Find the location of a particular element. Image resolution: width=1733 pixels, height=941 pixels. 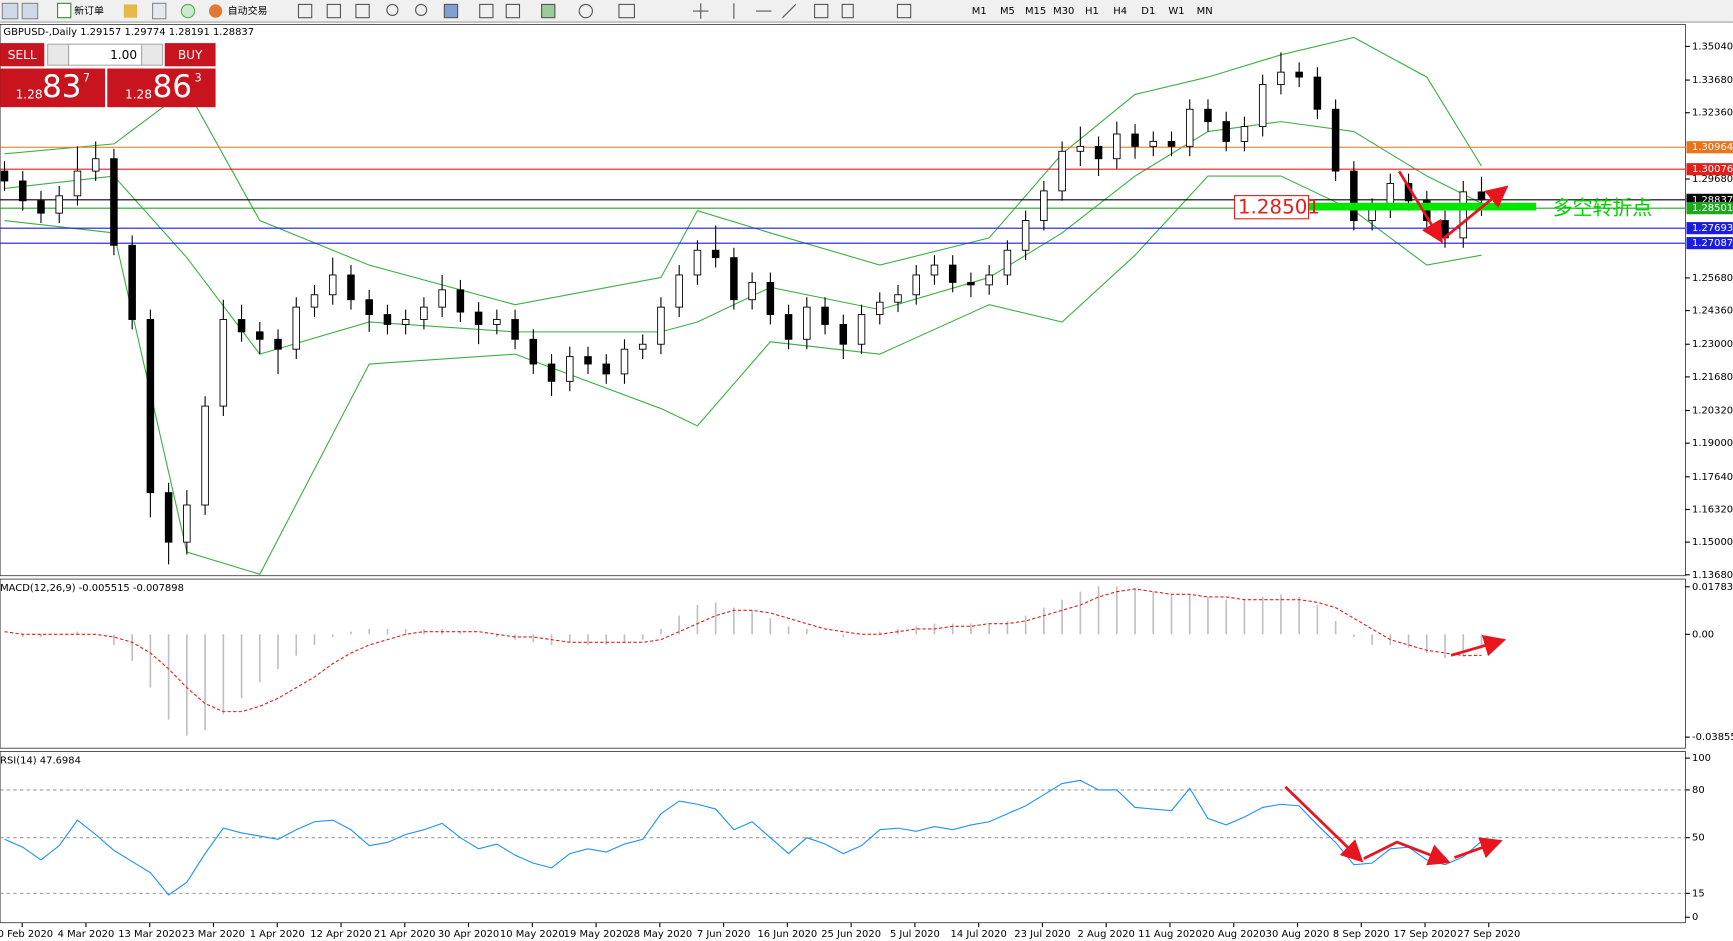

price-pips: 83 is located at coordinates (61, 87).